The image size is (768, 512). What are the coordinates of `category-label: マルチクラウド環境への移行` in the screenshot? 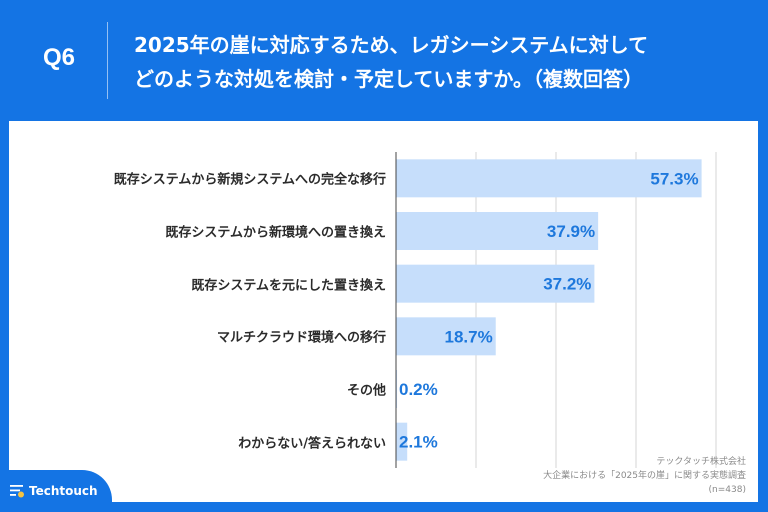 It's located at (301, 338).